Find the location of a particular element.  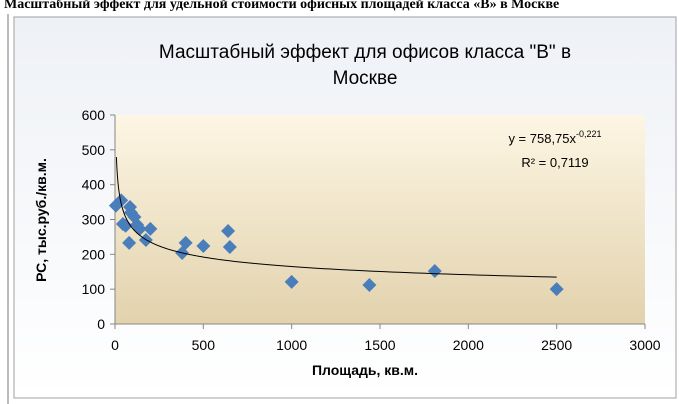

chart-title-line2: Москве is located at coordinates (365, 78).